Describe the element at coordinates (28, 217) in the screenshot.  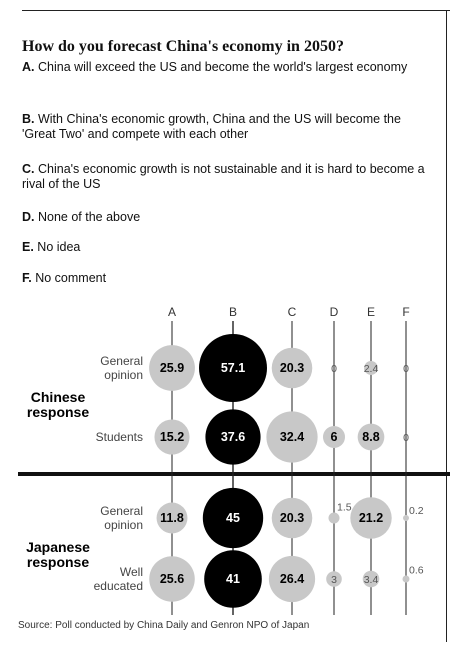
I see `option-d-letter: D.` at that location.